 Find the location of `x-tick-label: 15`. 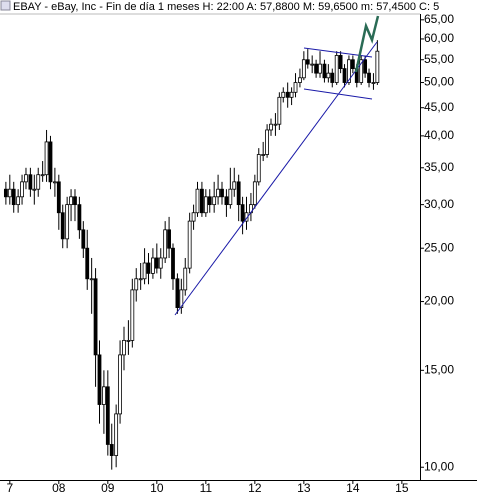

x-tick-label: 15 is located at coordinates (402, 488).